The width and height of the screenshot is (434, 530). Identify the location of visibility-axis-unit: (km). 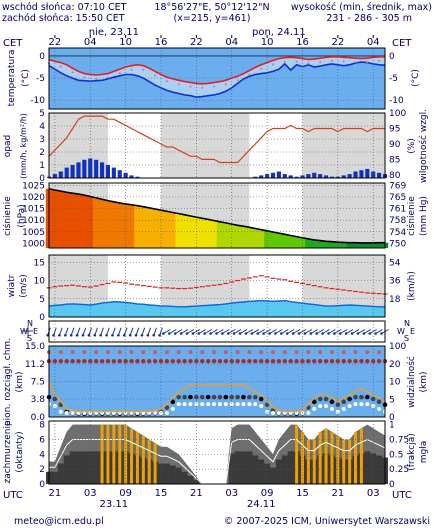
(424, 381).